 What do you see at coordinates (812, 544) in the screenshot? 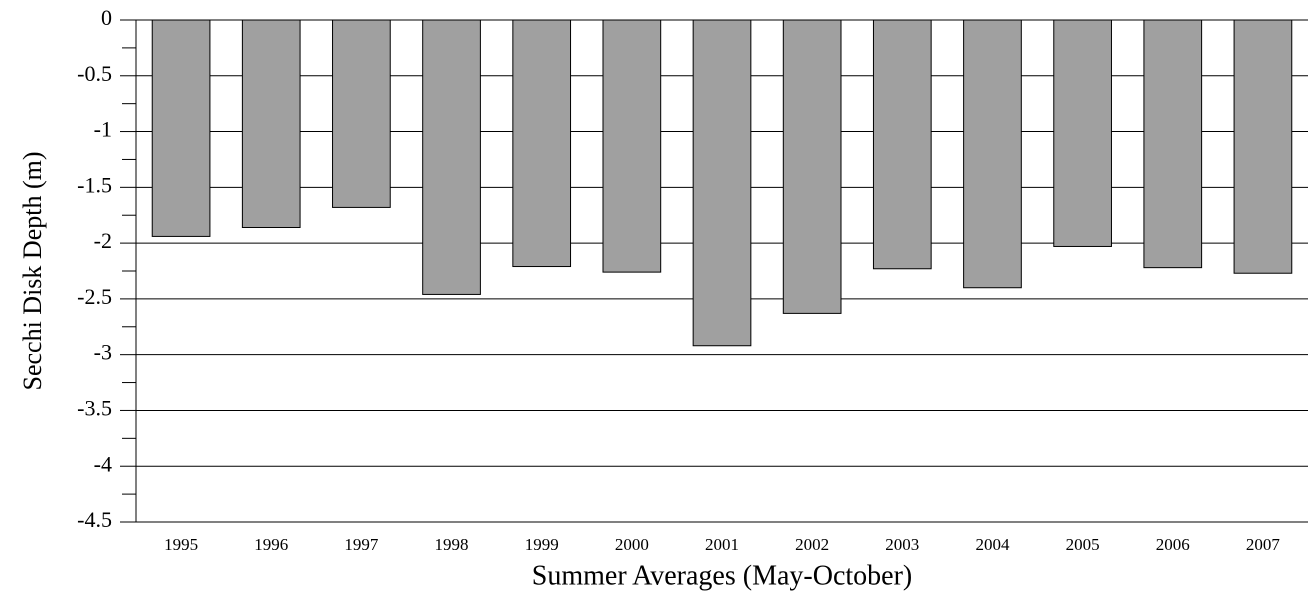
I see `x-tick-label: 2002` at bounding box center [812, 544].